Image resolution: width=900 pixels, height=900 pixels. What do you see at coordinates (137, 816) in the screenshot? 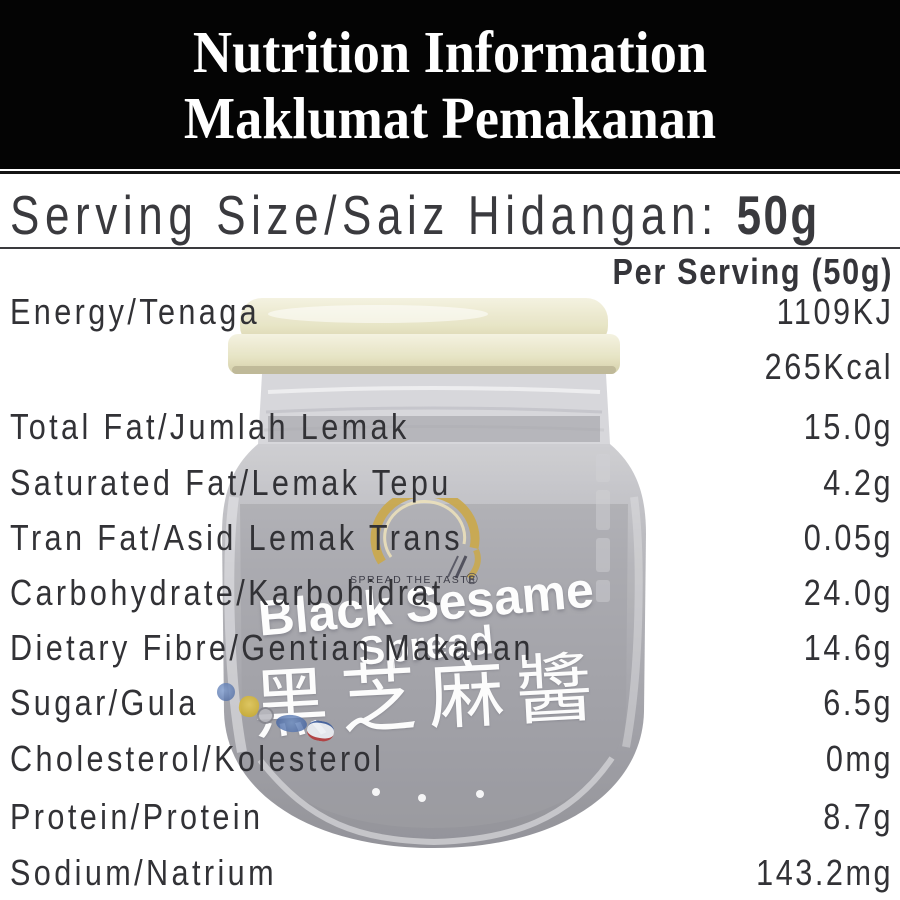
I see `nutrient-label: Protein/Protein` at bounding box center [137, 816].